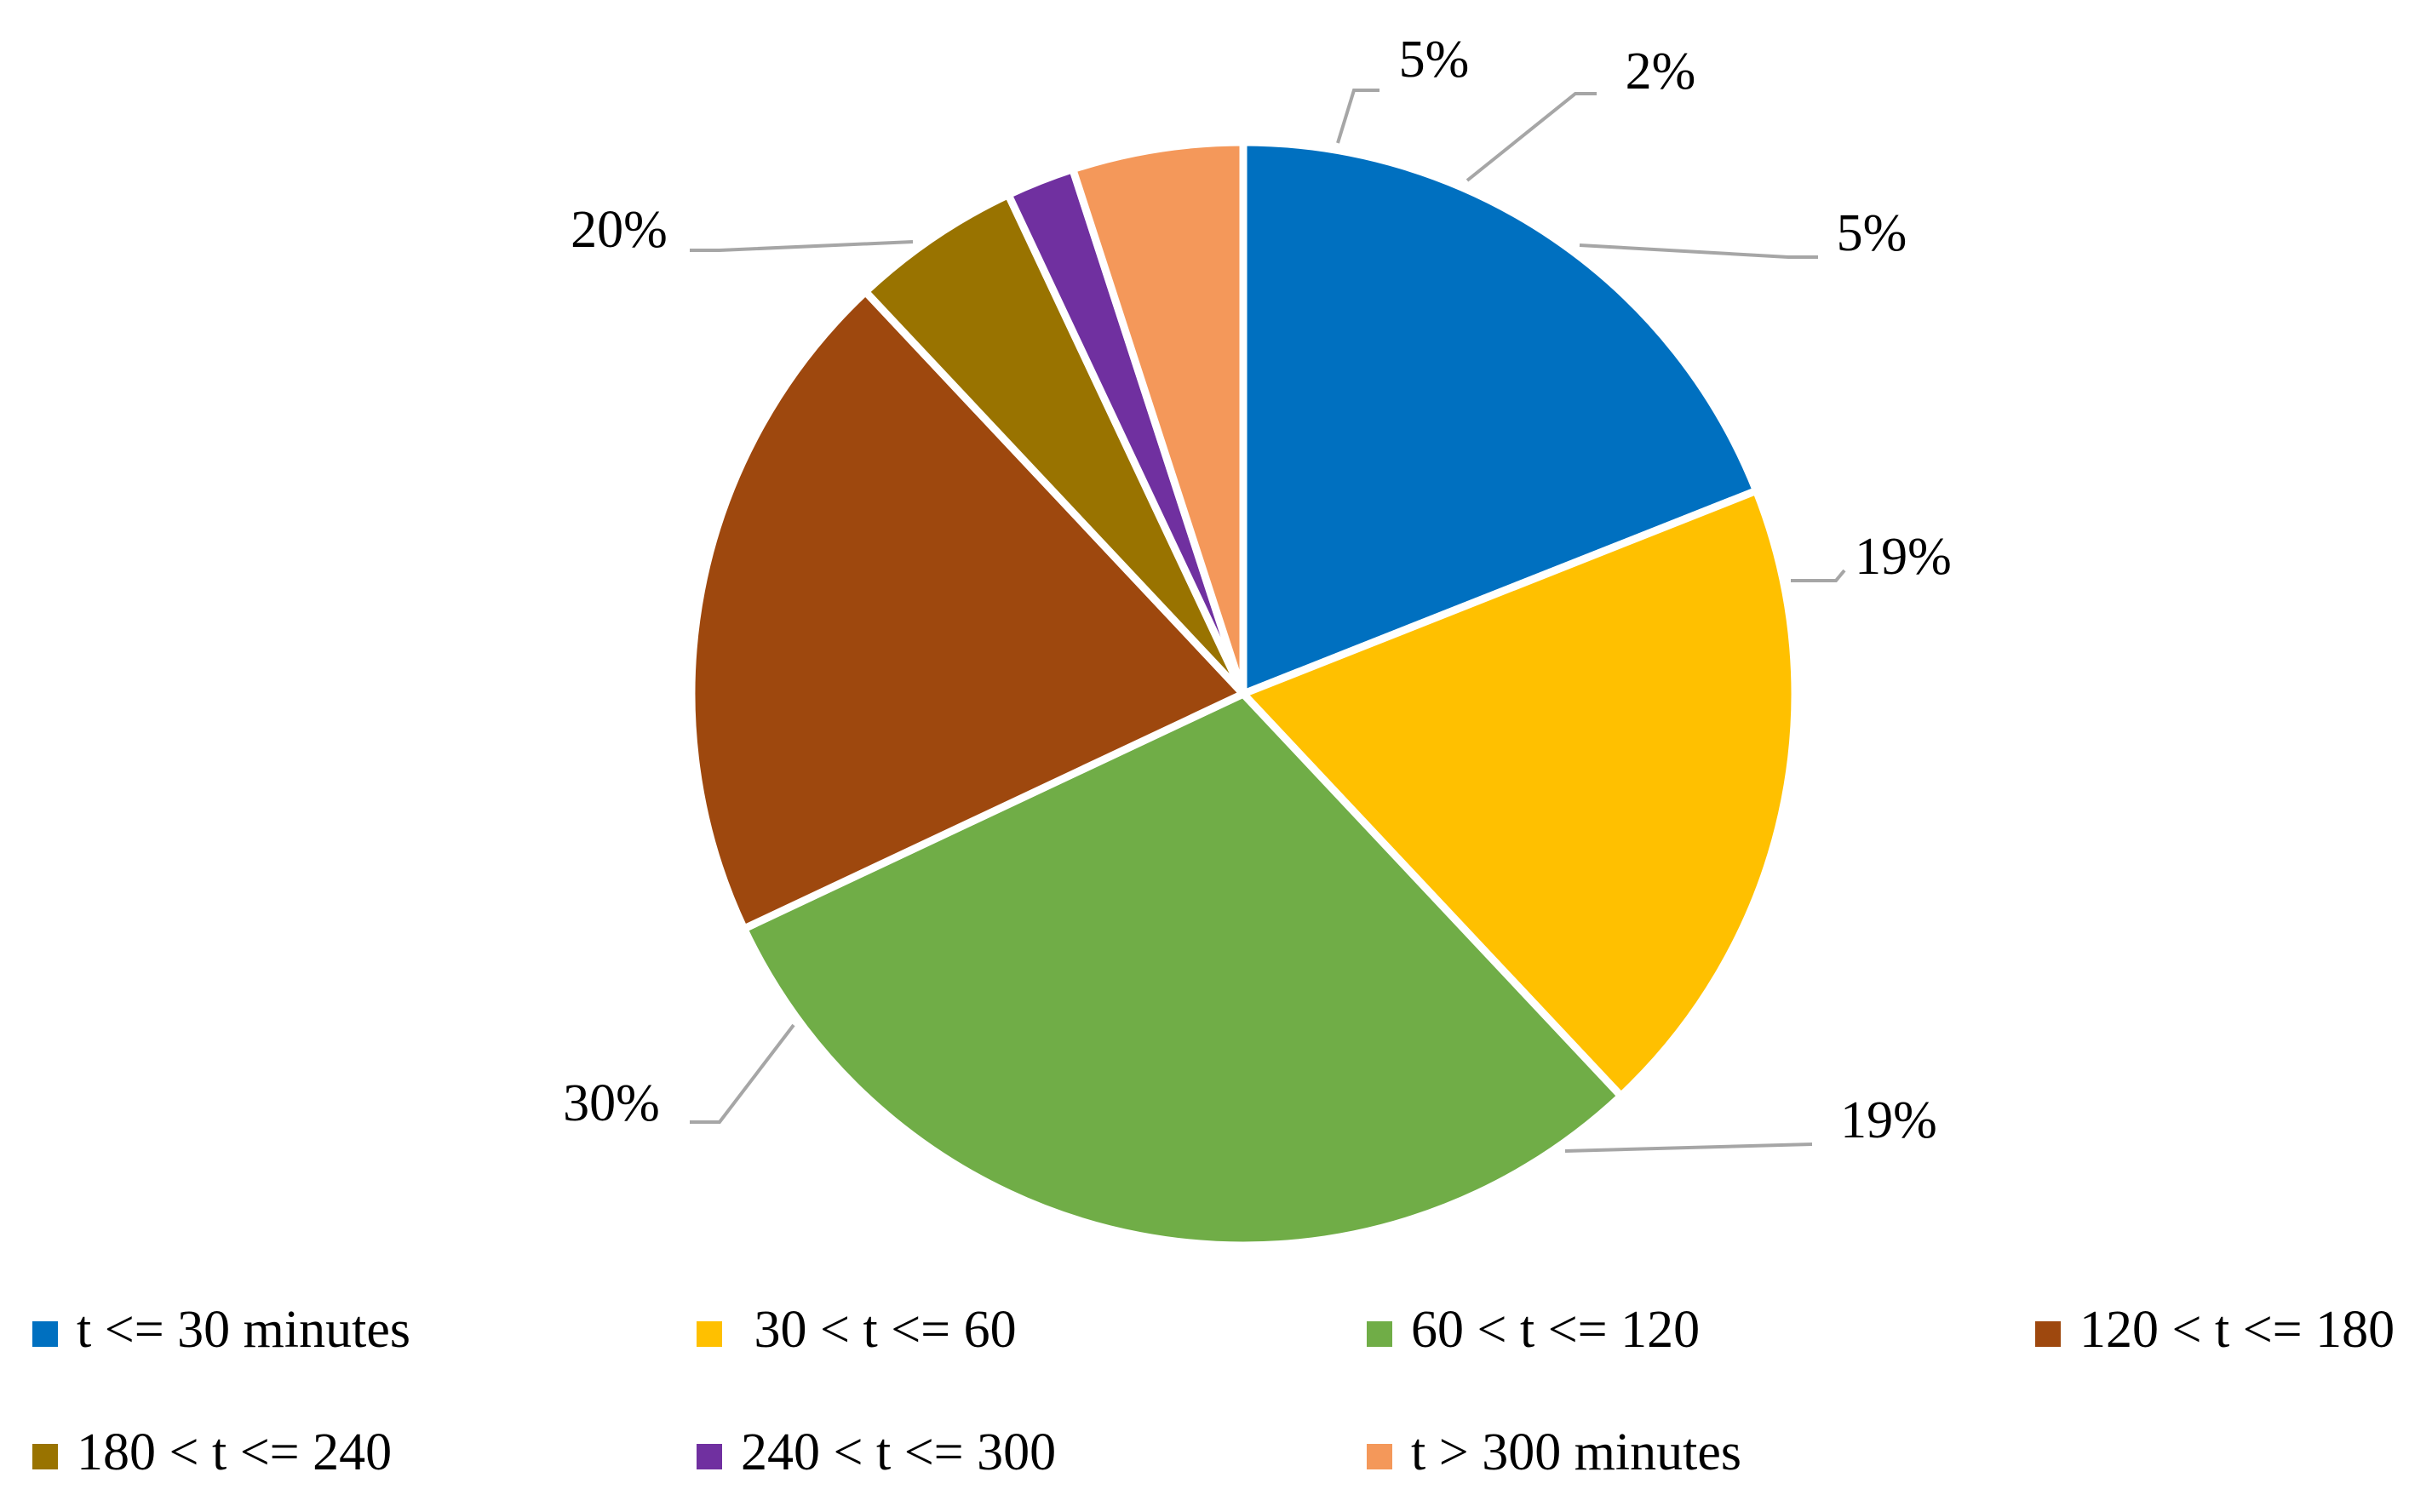  I want to click on data-label-t-300-minutes: 5%, so click(1872, 233).